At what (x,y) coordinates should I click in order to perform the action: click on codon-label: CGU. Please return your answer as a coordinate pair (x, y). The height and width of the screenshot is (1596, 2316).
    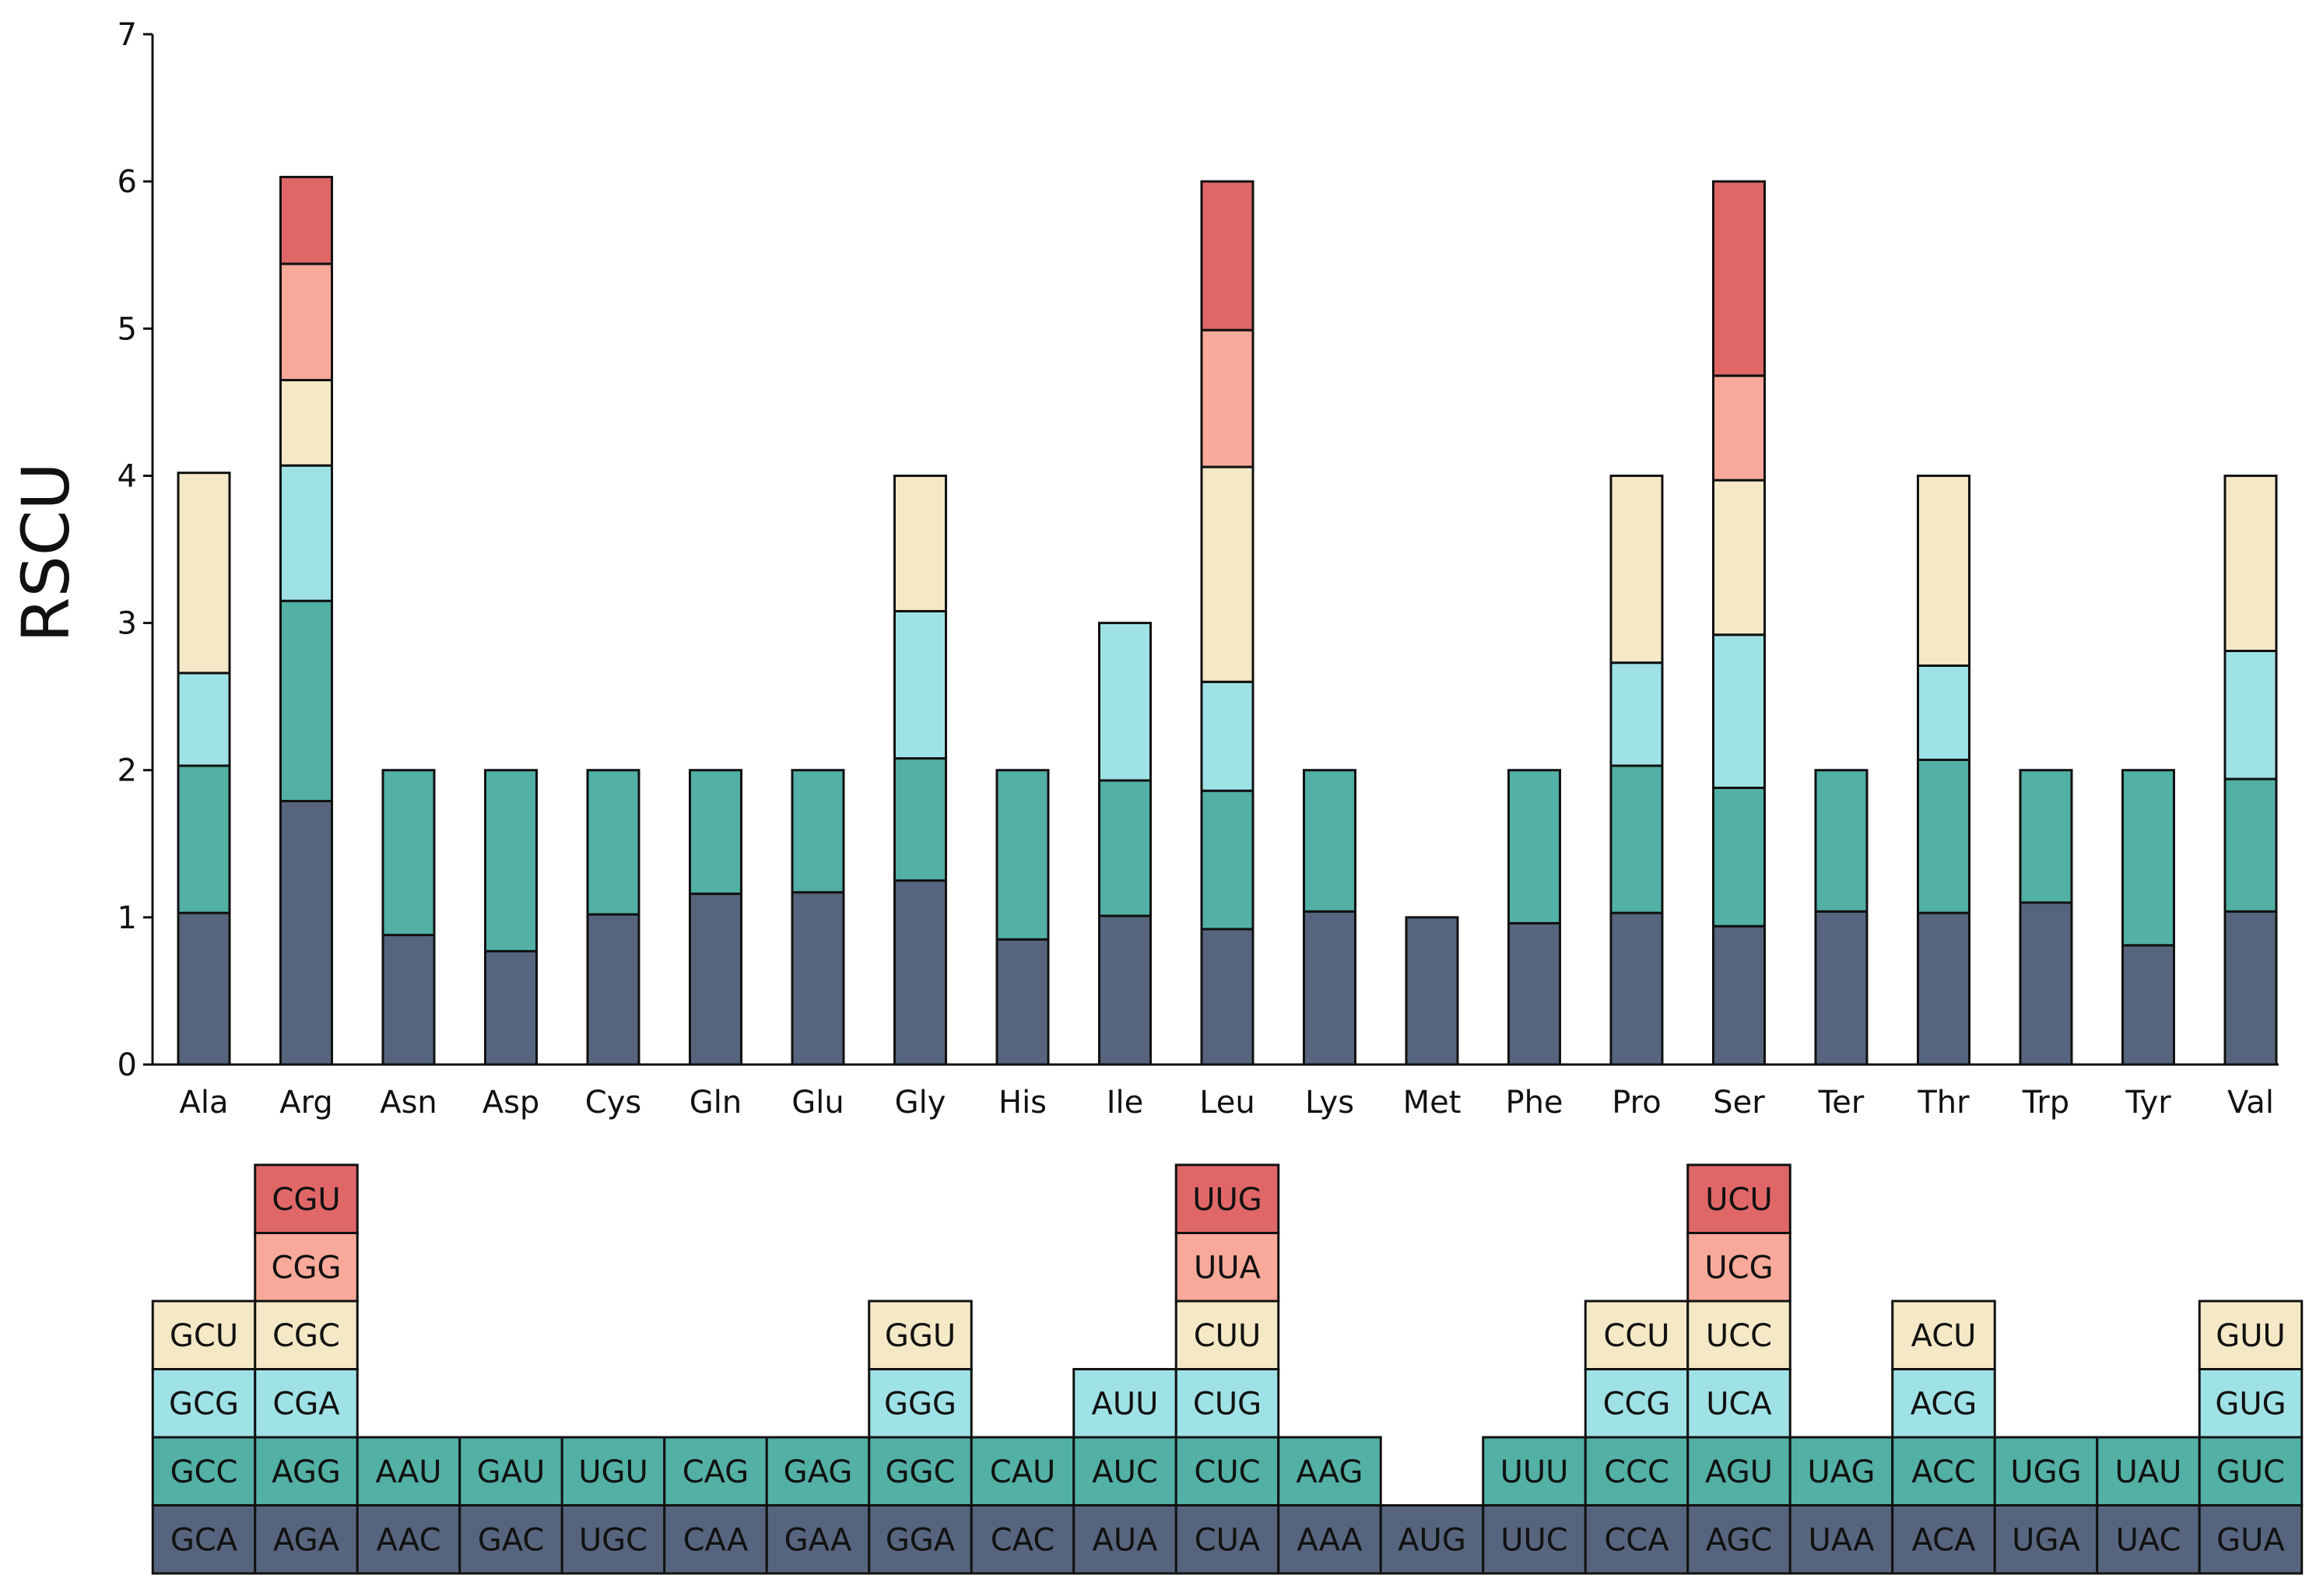
    Looking at the image, I should click on (306, 1200).